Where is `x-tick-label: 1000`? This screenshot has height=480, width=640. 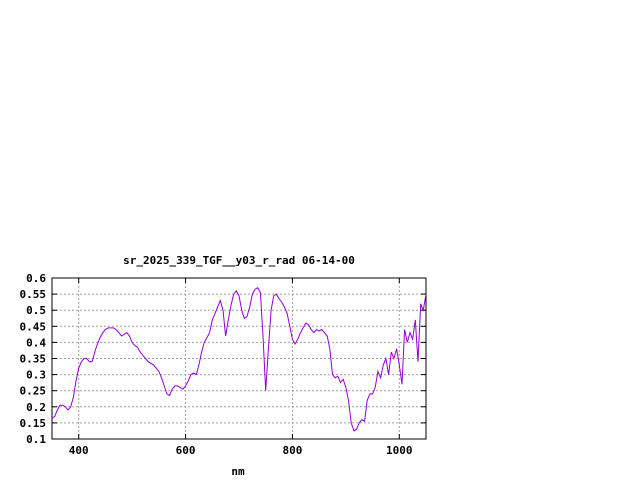
x-tick-label: 1000 is located at coordinates (399, 450).